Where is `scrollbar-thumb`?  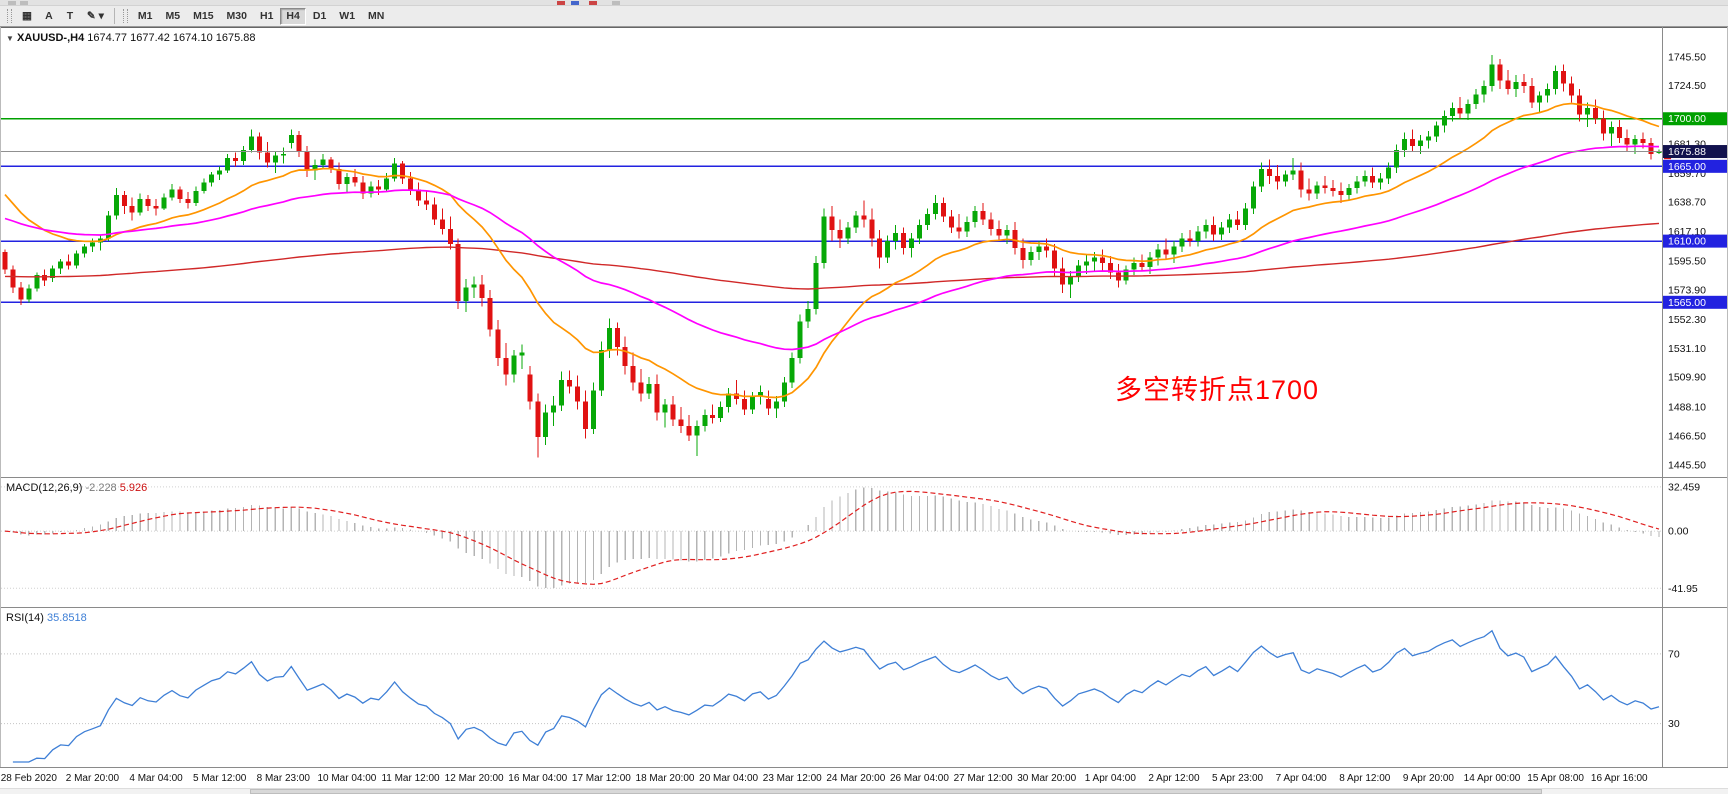
scrollbar-thumb is located at coordinates (896, 791).